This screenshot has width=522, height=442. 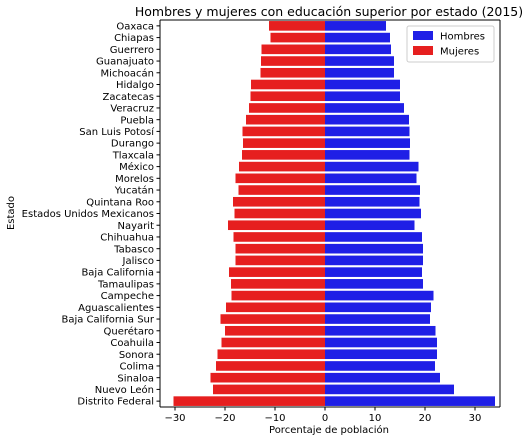 I want to click on bar-hombres-chiapas, so click(x=357, y=37).